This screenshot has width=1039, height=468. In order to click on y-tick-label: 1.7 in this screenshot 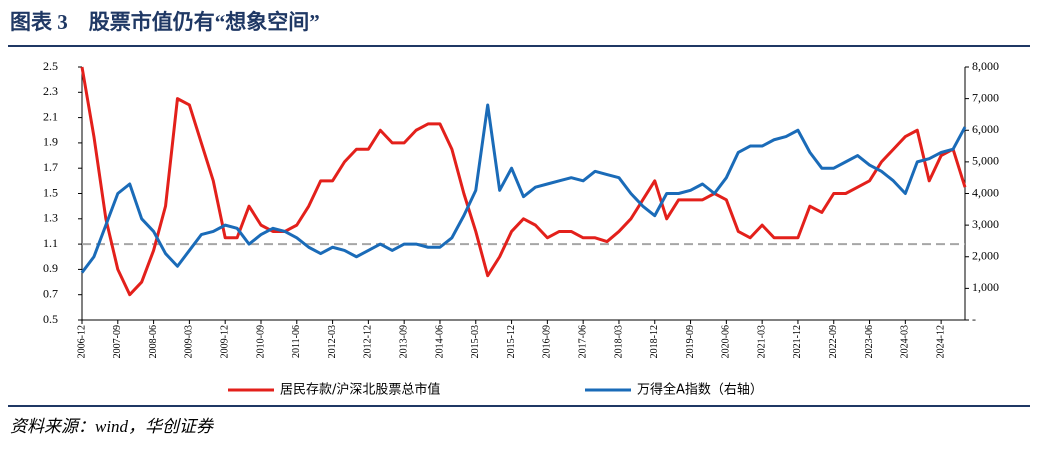, I will do `click(50, 167)`.